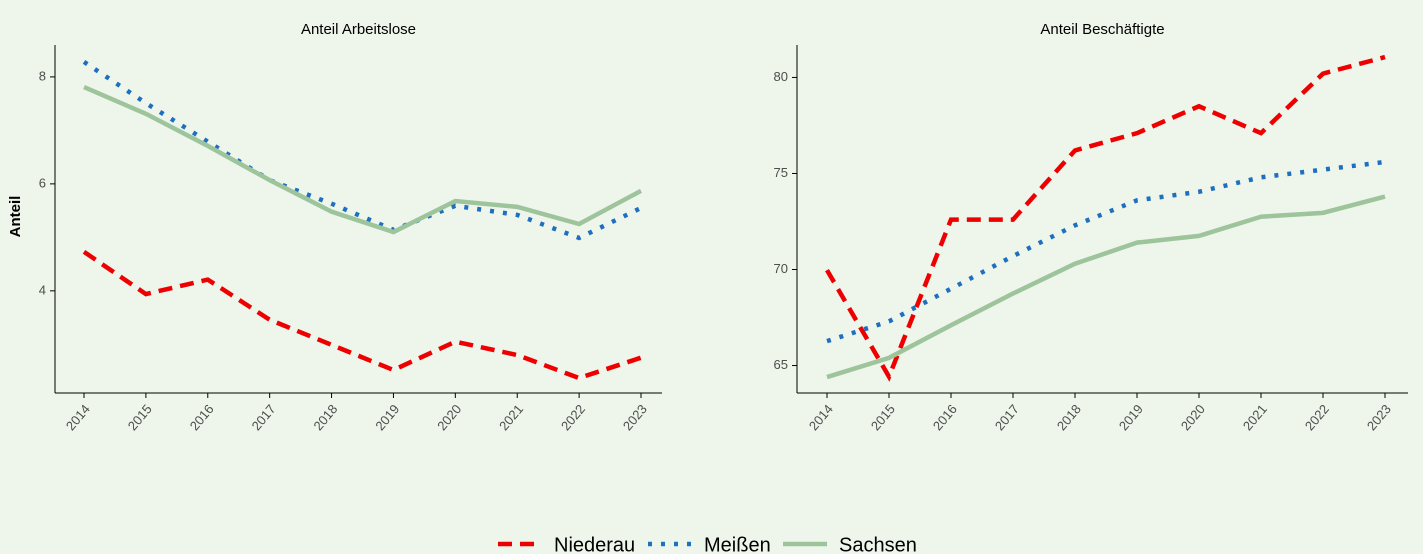 This screenshot has width=1423, height=554. I want to click on y-tick-label: 80, so click(781, 76).